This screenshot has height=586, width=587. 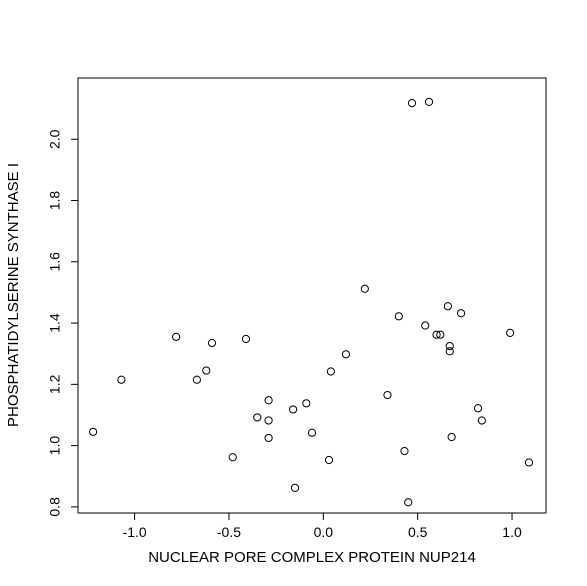 I want to click on y-tick-label: 1.4, so click(x=55, y=323).